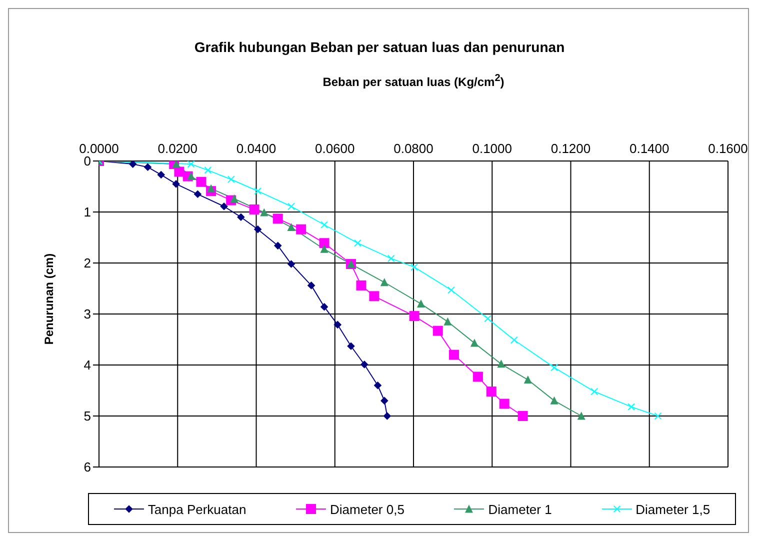 This screenshot has height=541, width=757. Describe the element at coordinates (649, 148) in the screenshot. I see `x-tick-label: 0.1400` at that location.